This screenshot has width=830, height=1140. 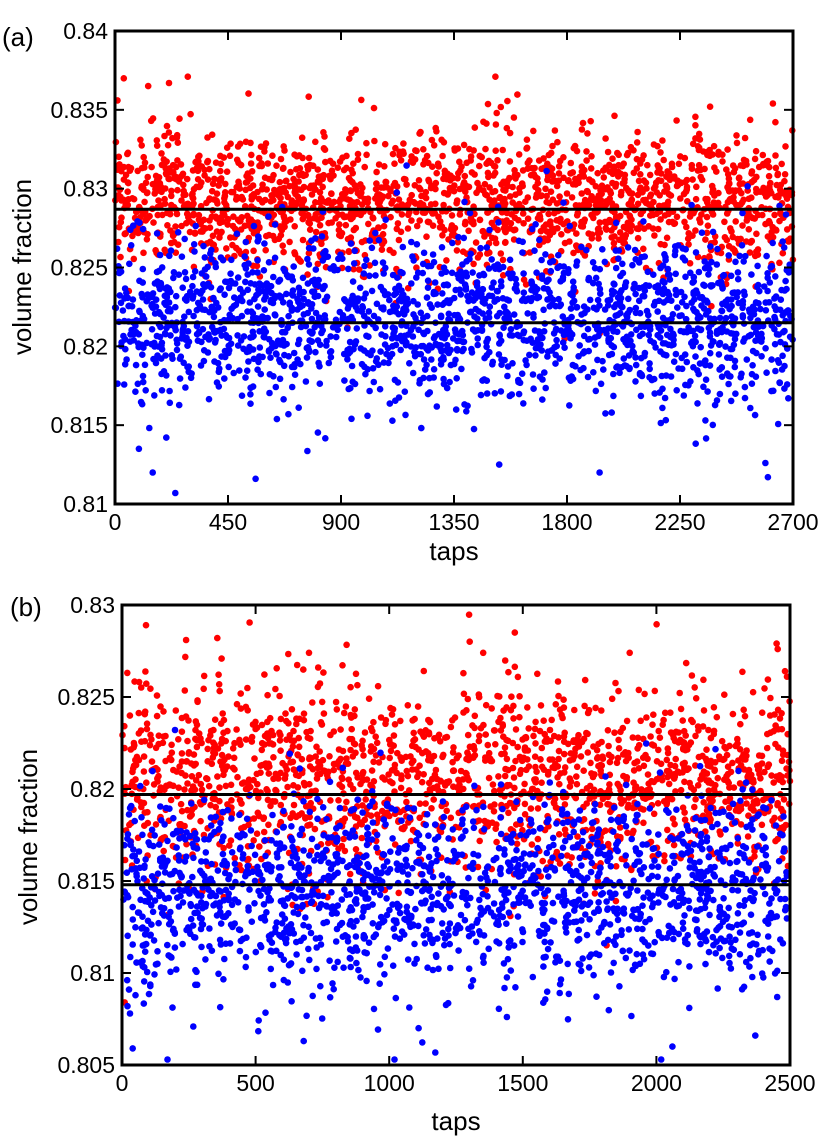 What do you see at coordinates (679, 522) in the screenshot?
I see `panel-a-x-tick-label-5: 2250` at bounding box center [679, 522].